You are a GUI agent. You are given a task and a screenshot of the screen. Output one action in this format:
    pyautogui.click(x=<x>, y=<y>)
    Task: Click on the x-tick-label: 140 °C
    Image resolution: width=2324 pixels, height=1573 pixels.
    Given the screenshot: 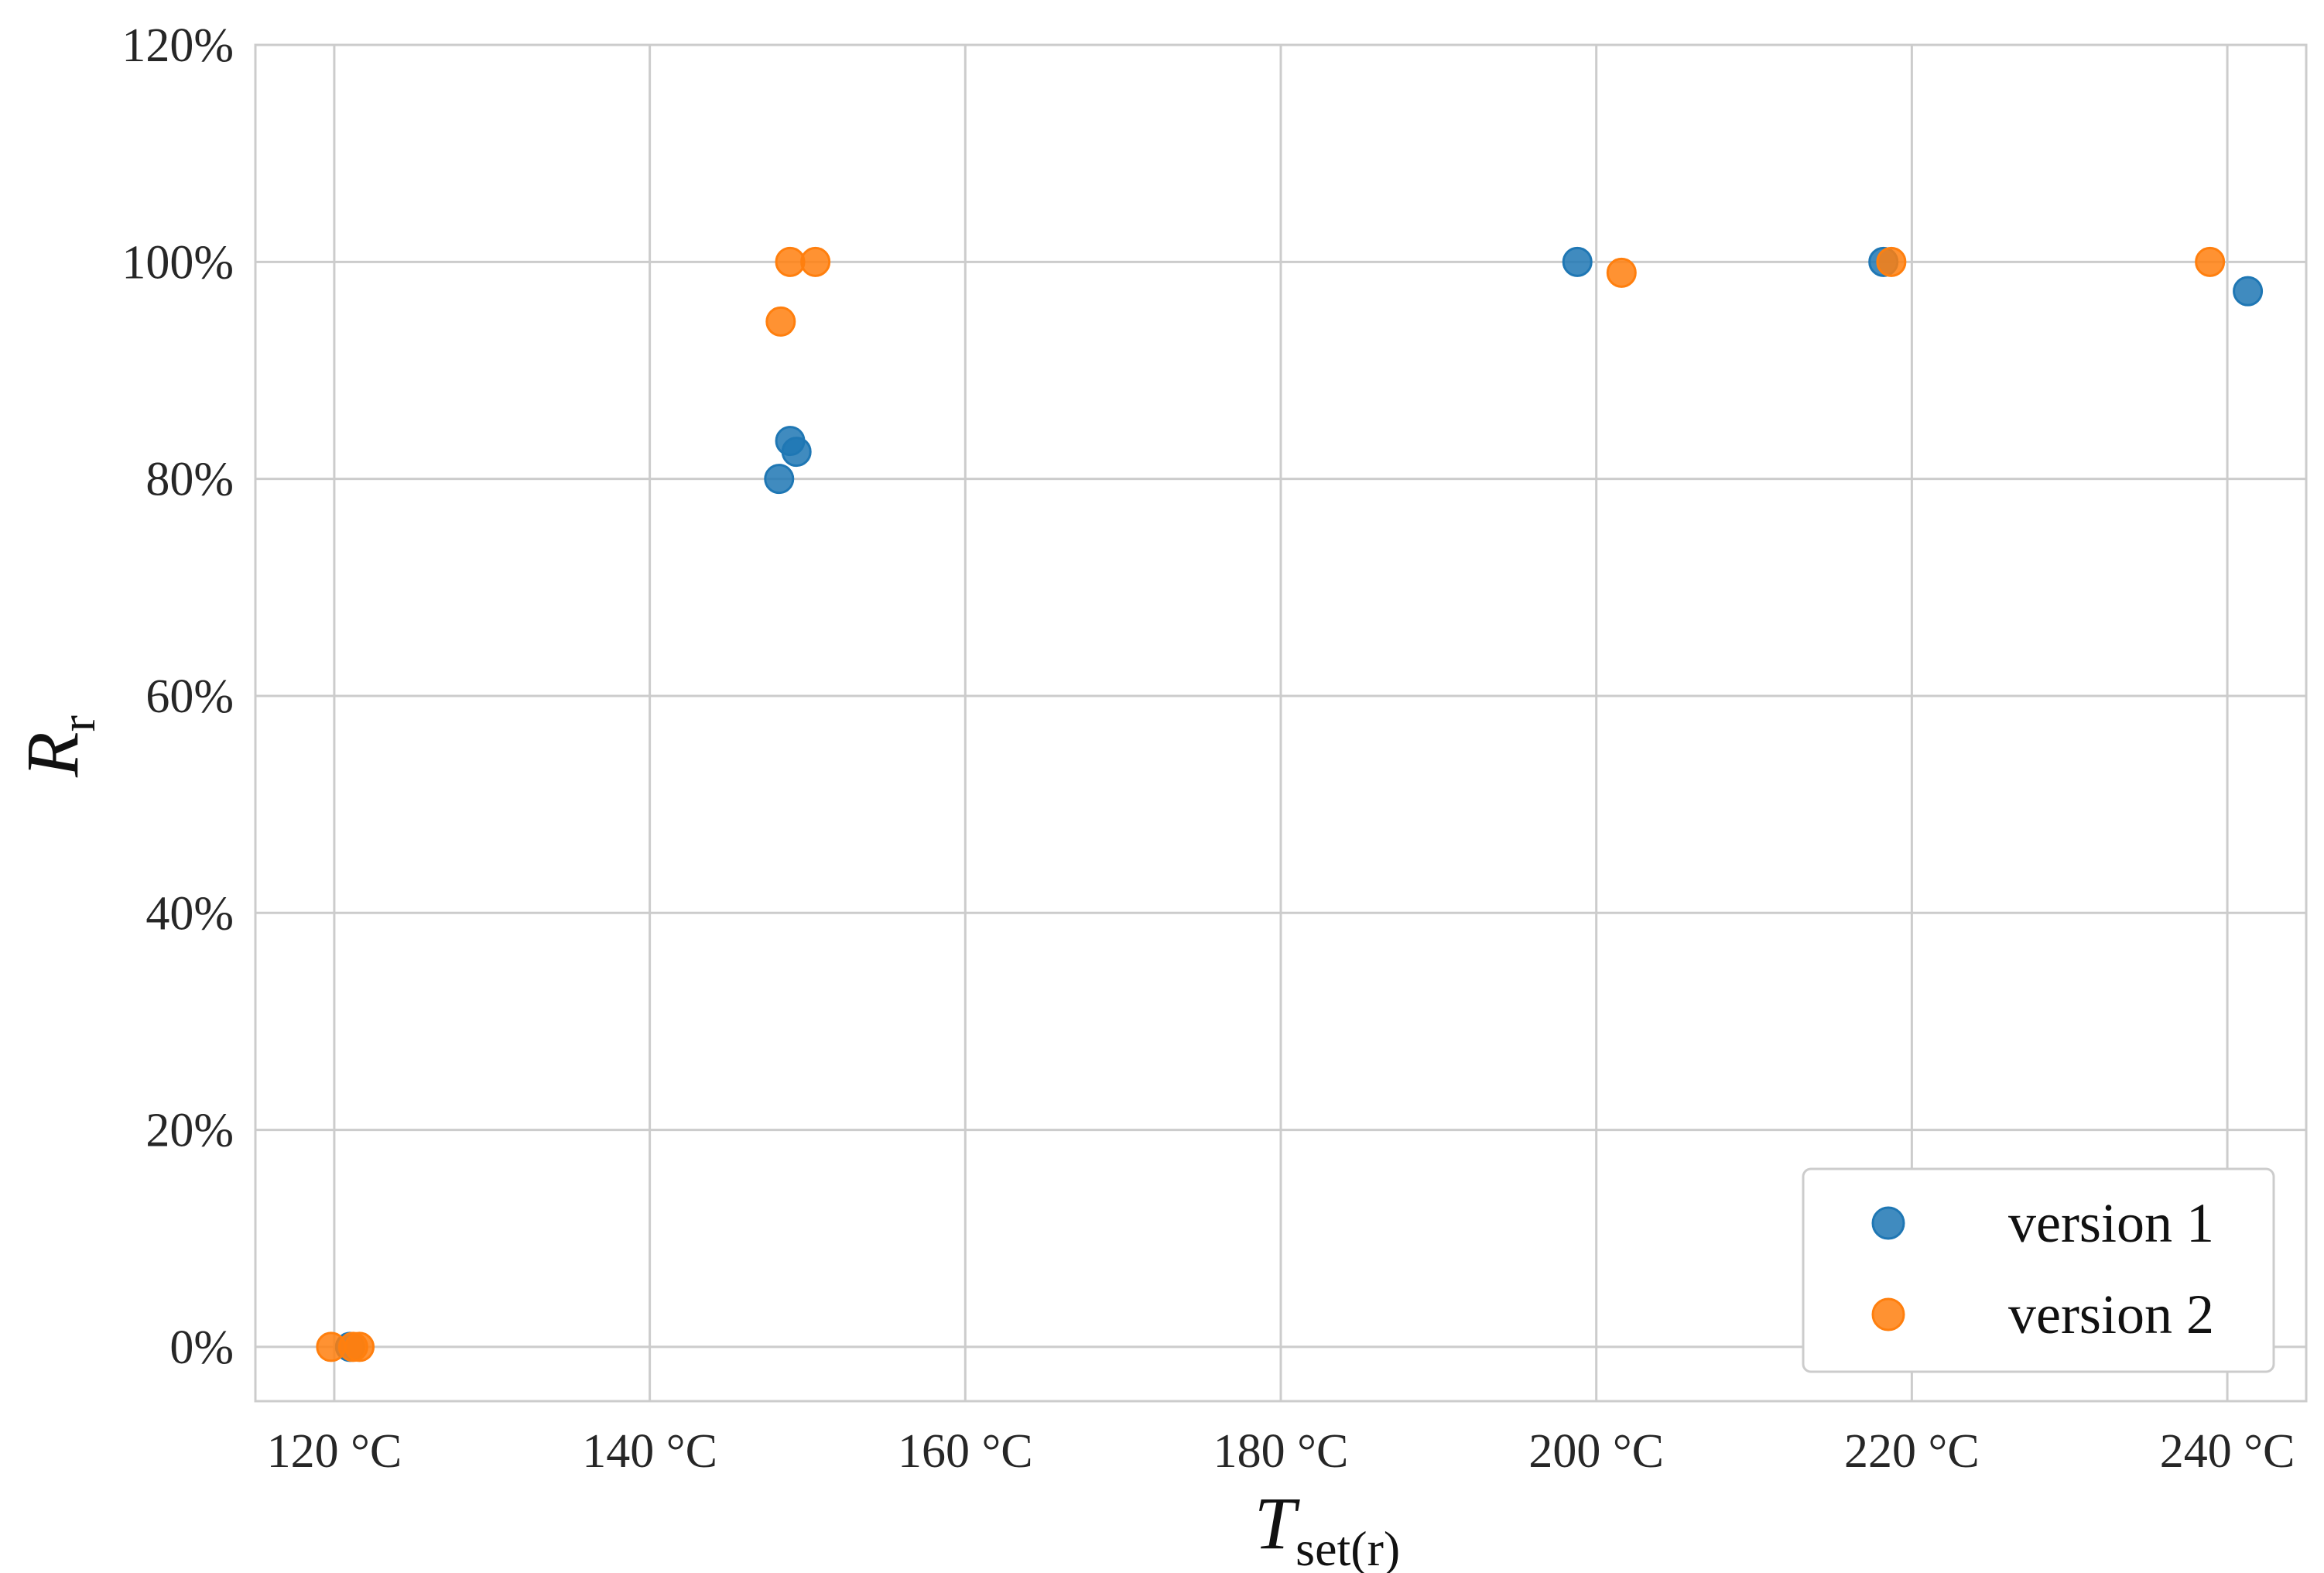 What is the action you would take?
    pyautogui.click(x=649, y=1451)
    